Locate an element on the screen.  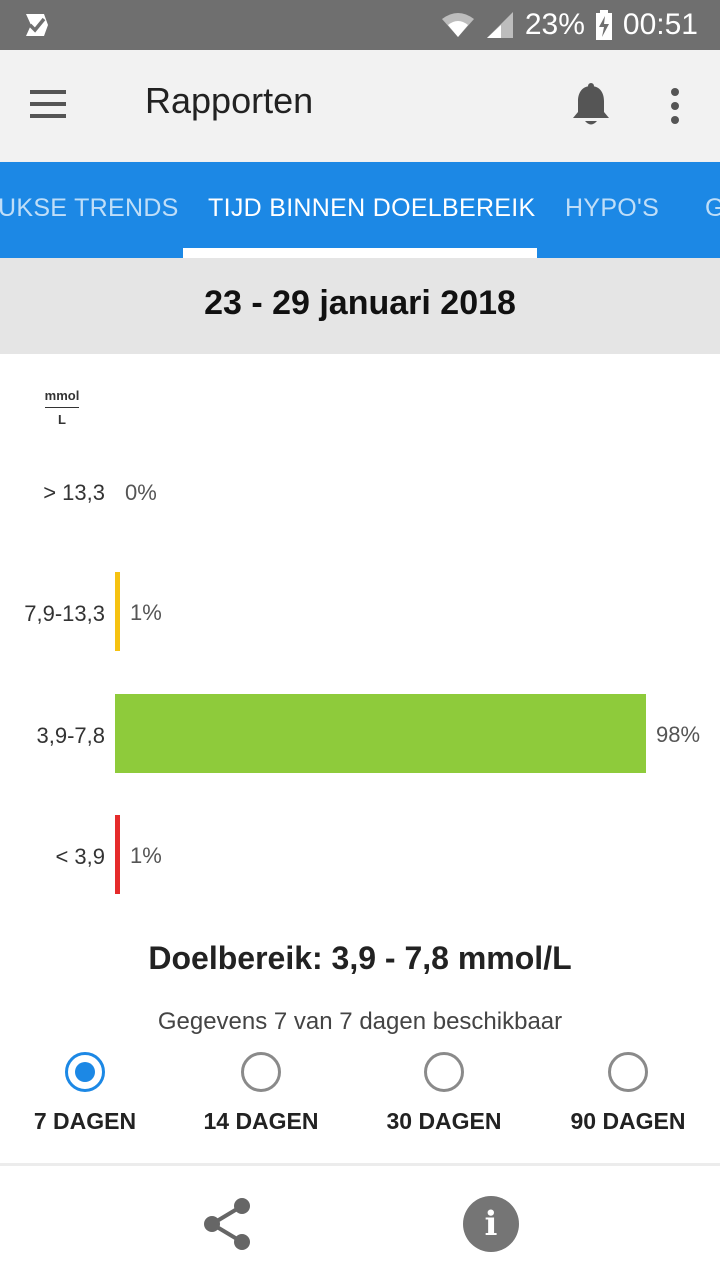
value-label-very-high: 0% is located at coordinates (141, 492).